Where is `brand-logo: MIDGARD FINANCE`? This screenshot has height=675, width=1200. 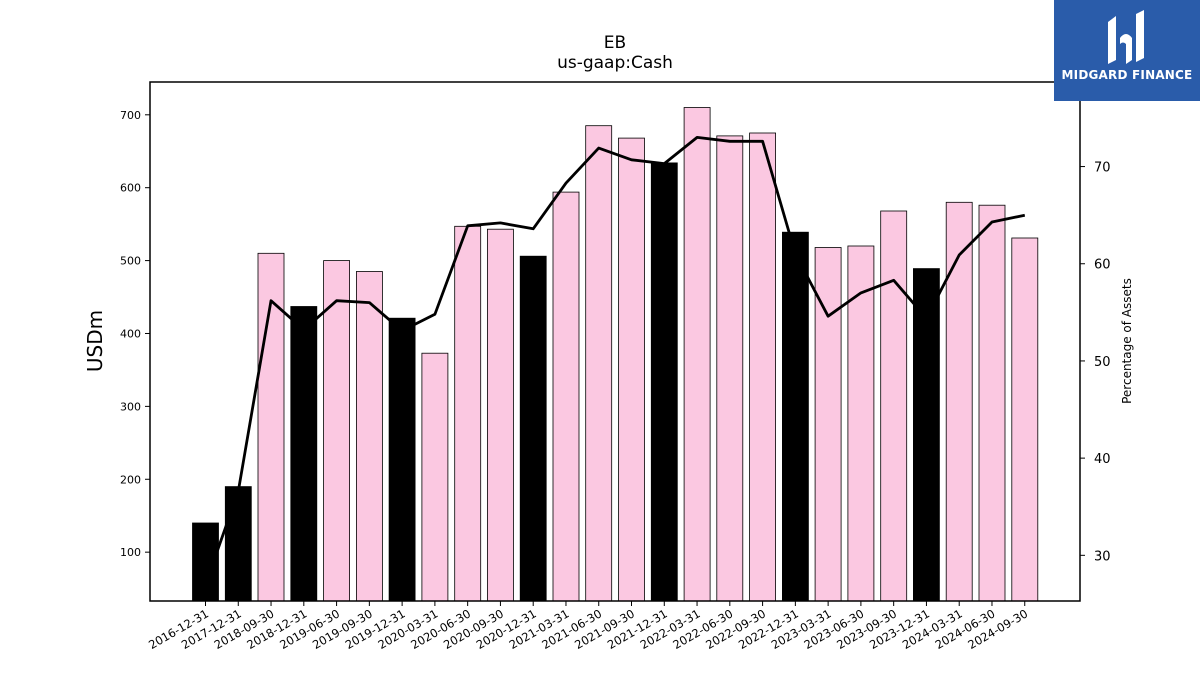
brand-logo: MIDGARD FINANCE is located at coordinates (1127, 50).